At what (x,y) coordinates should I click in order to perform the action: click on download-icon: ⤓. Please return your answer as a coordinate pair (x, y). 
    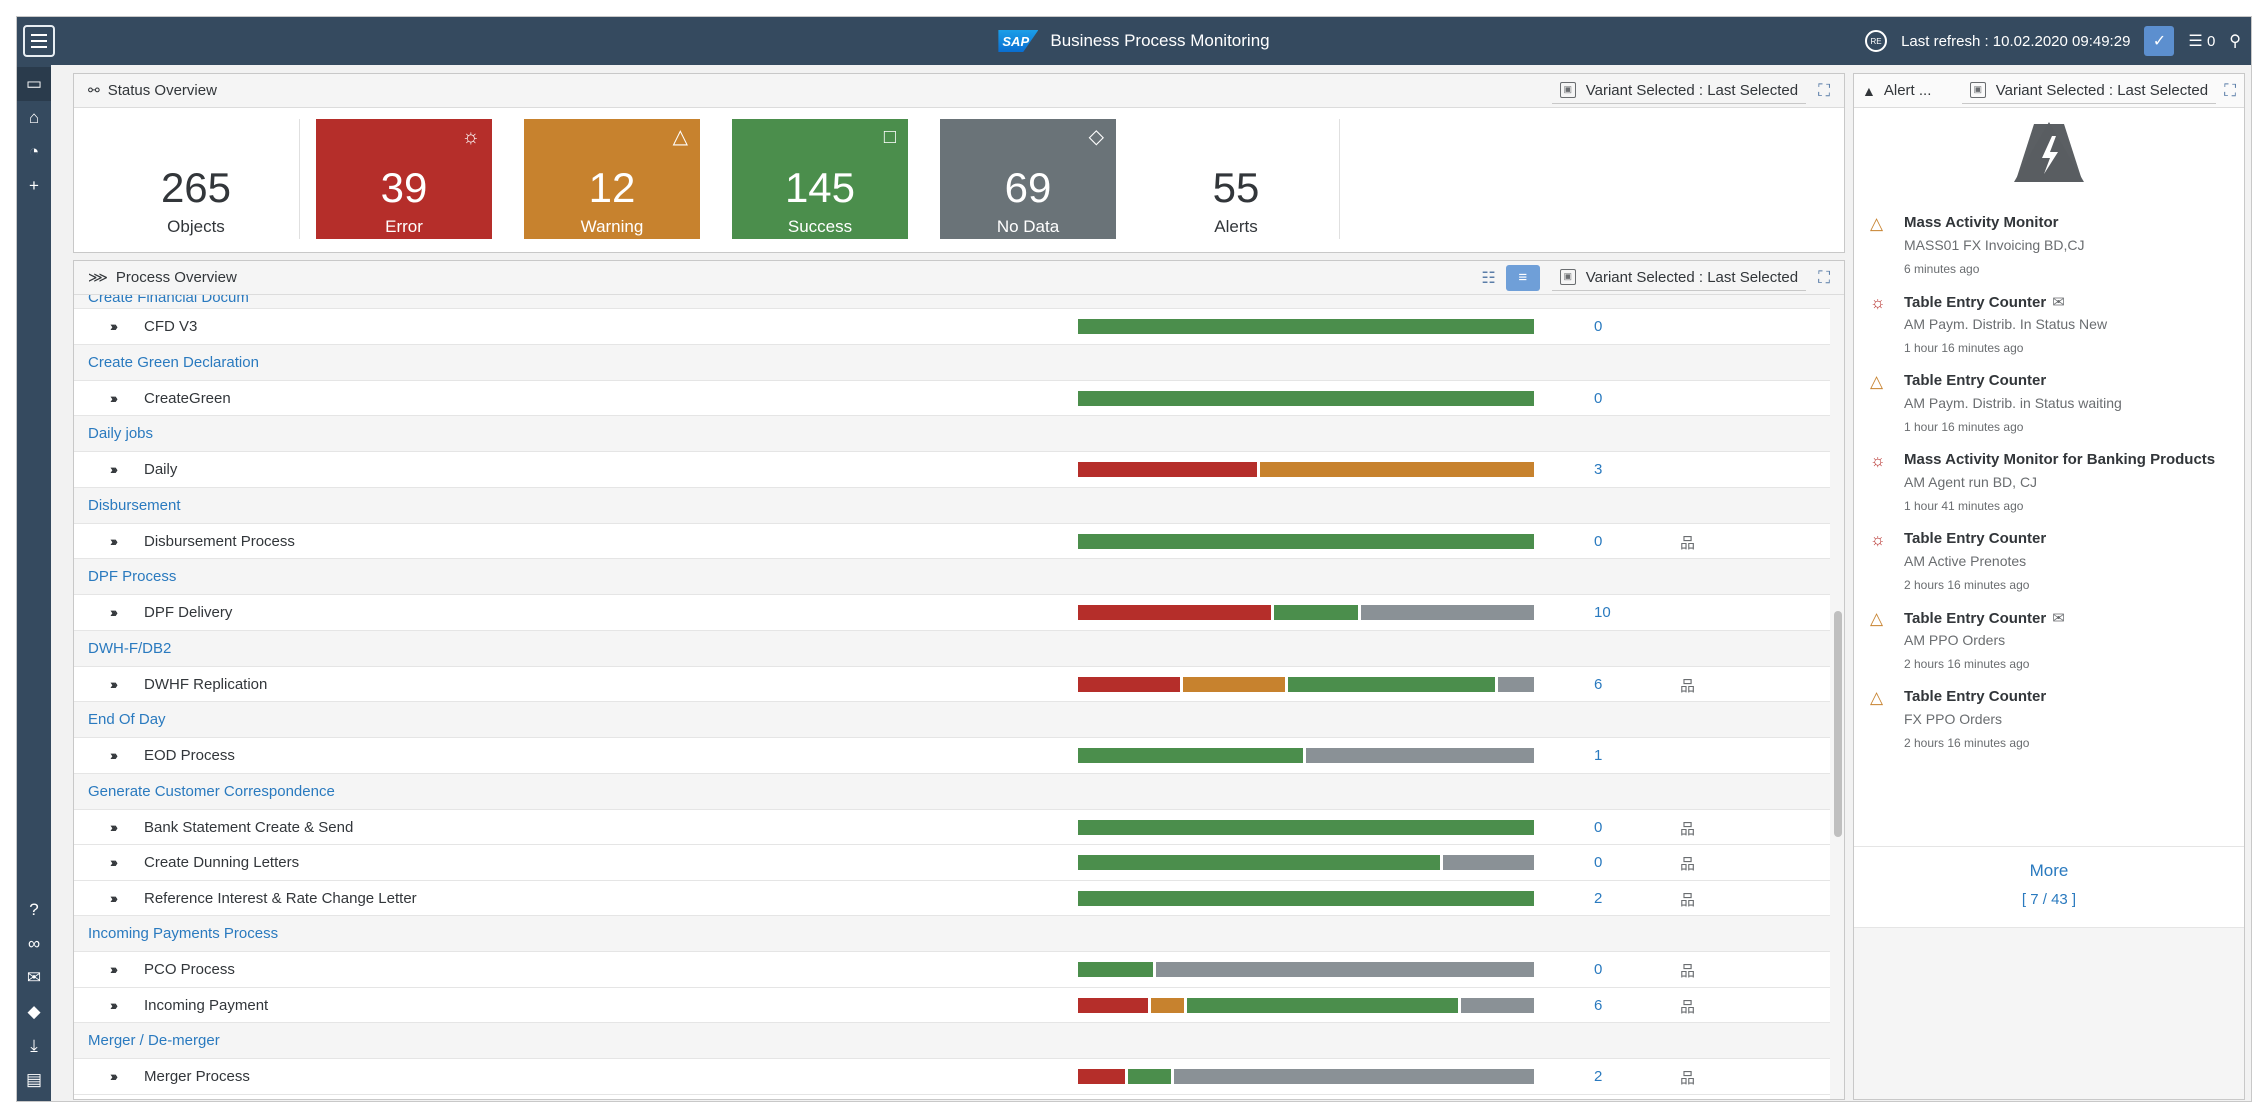
    Looking at the image, I should click on (34, 1045).